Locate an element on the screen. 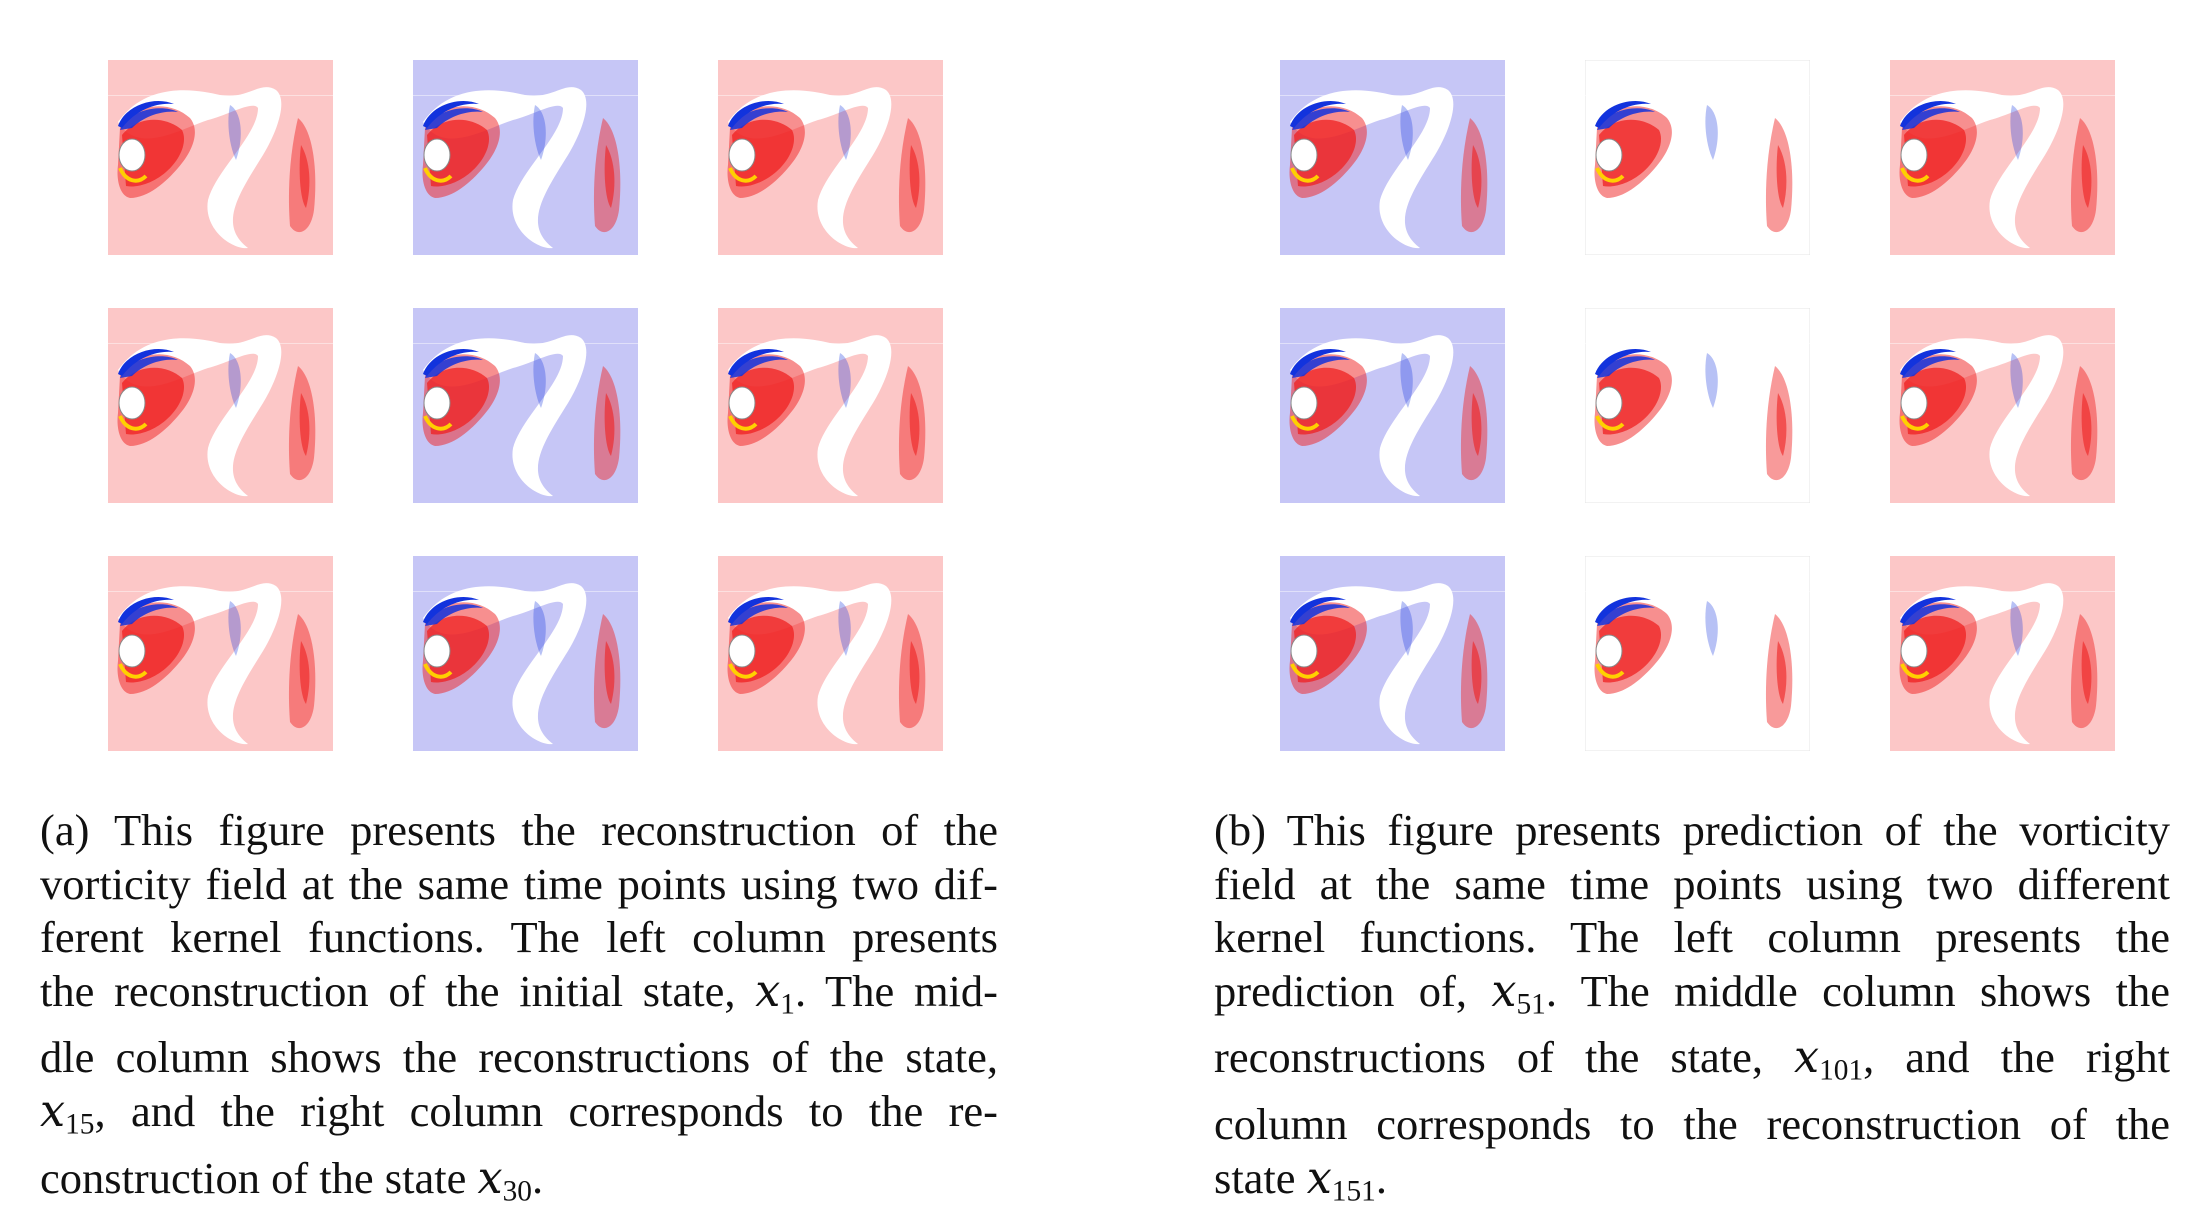 The image size is (2194, 1218). state-index: 15 is located at coordinates (80, 1124).